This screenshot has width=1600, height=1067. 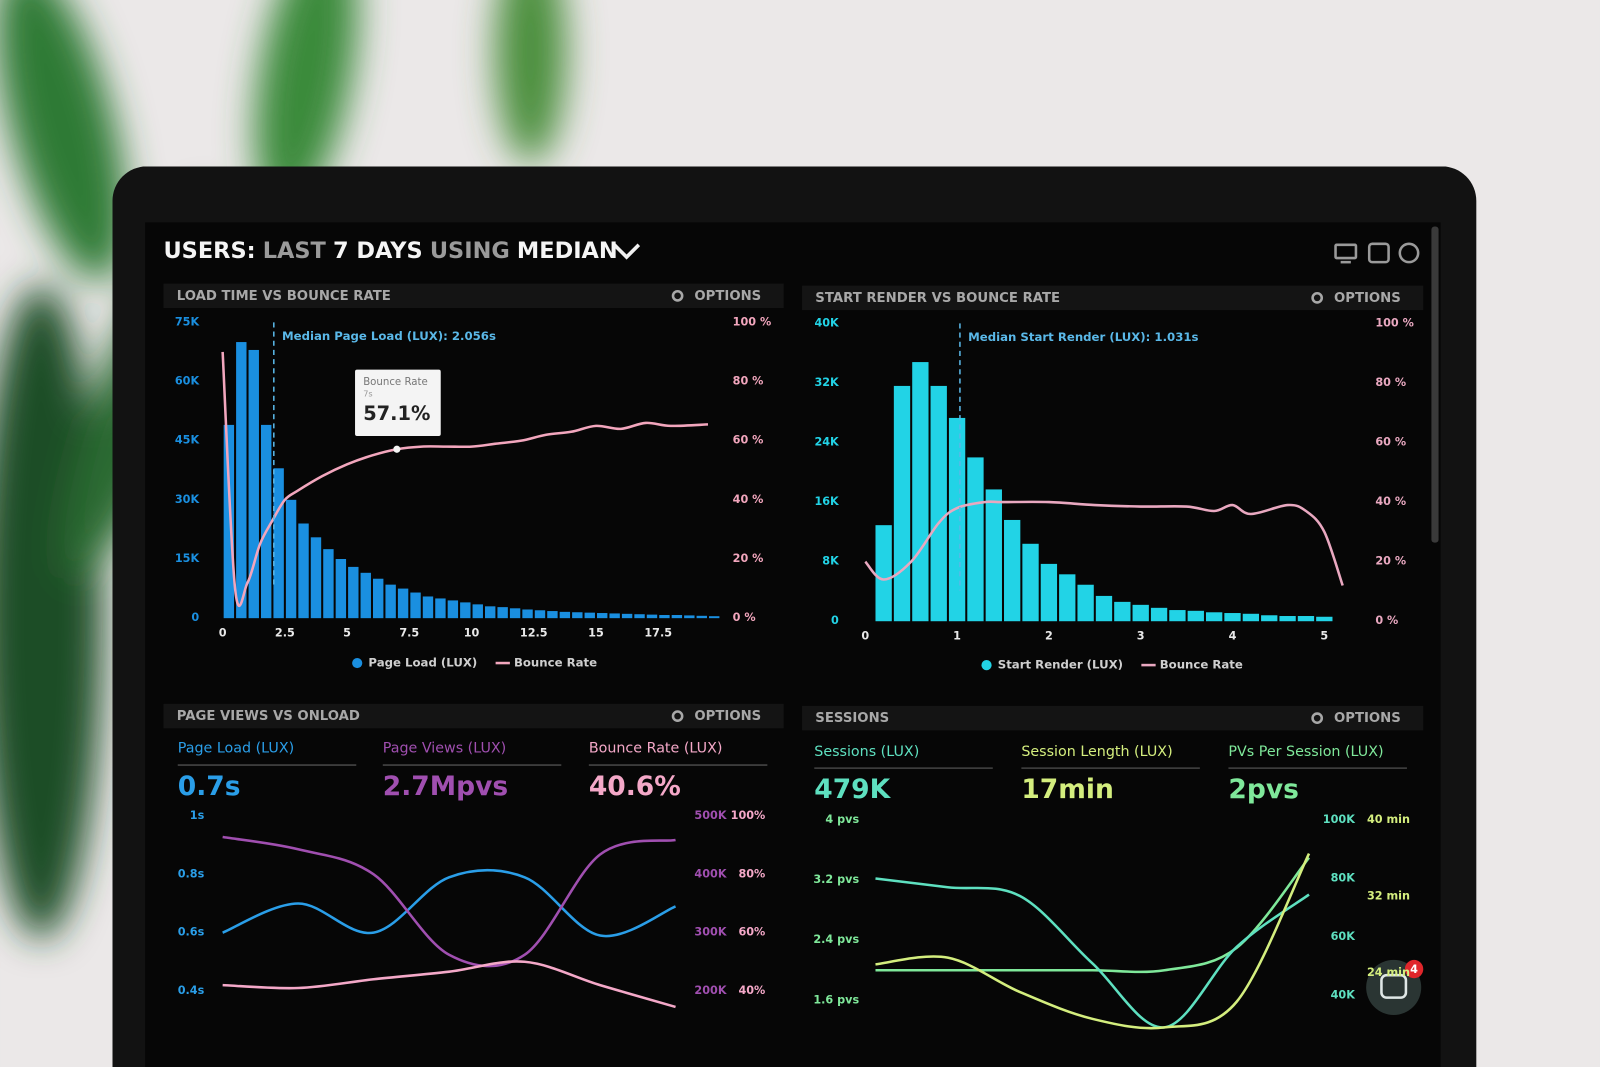 I want to click on metric-value: 479K, so click(x=852, y=789).